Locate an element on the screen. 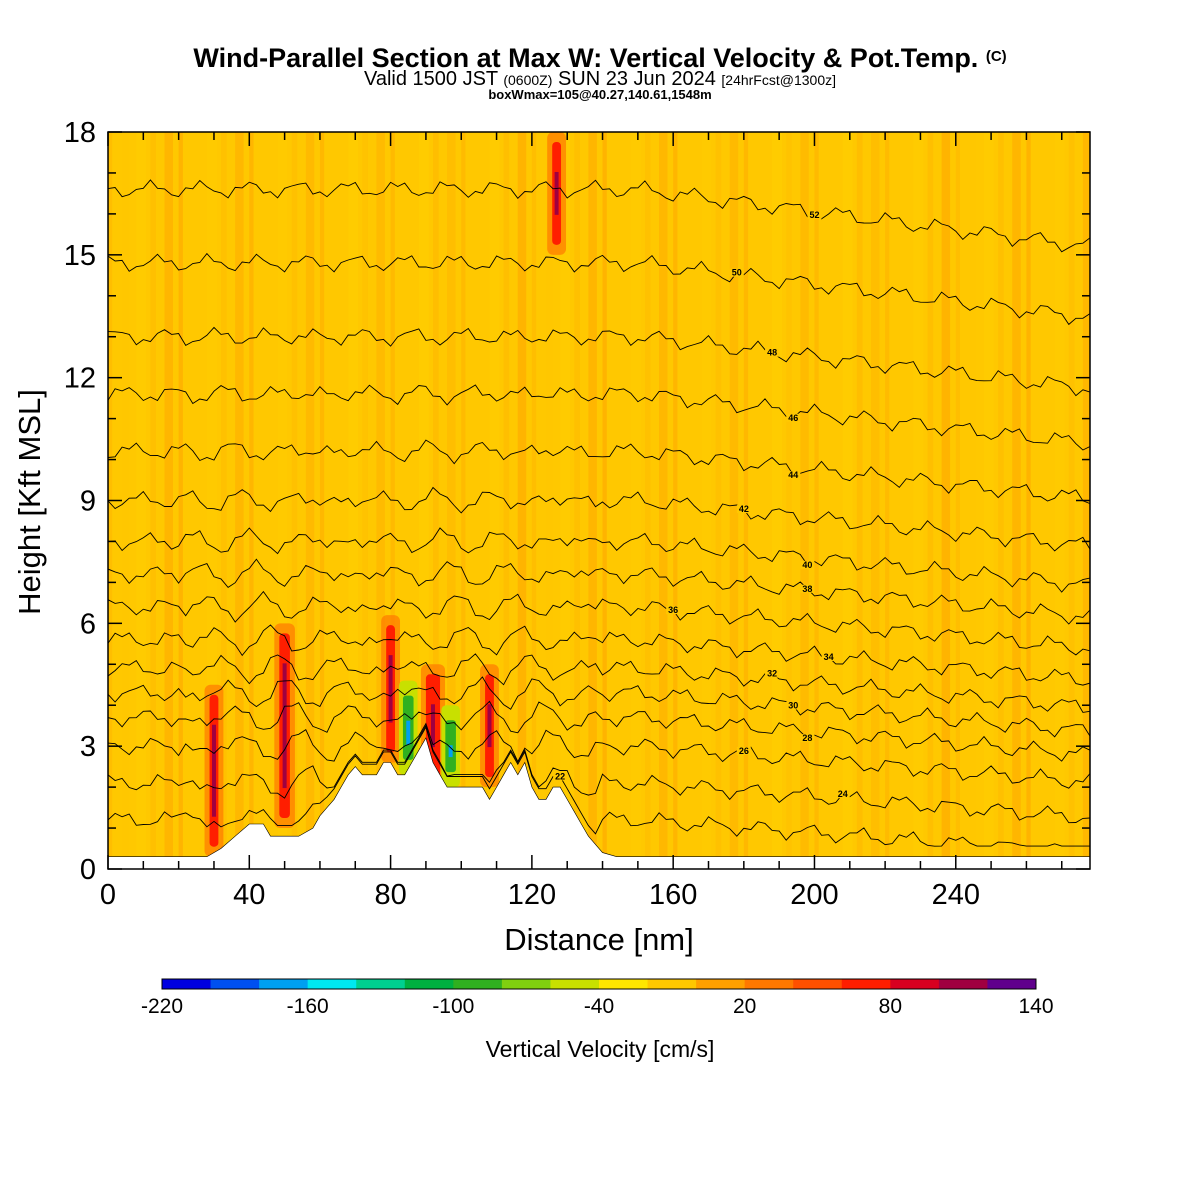  y-tick-label: 9 is located at coordinates (88, 502).